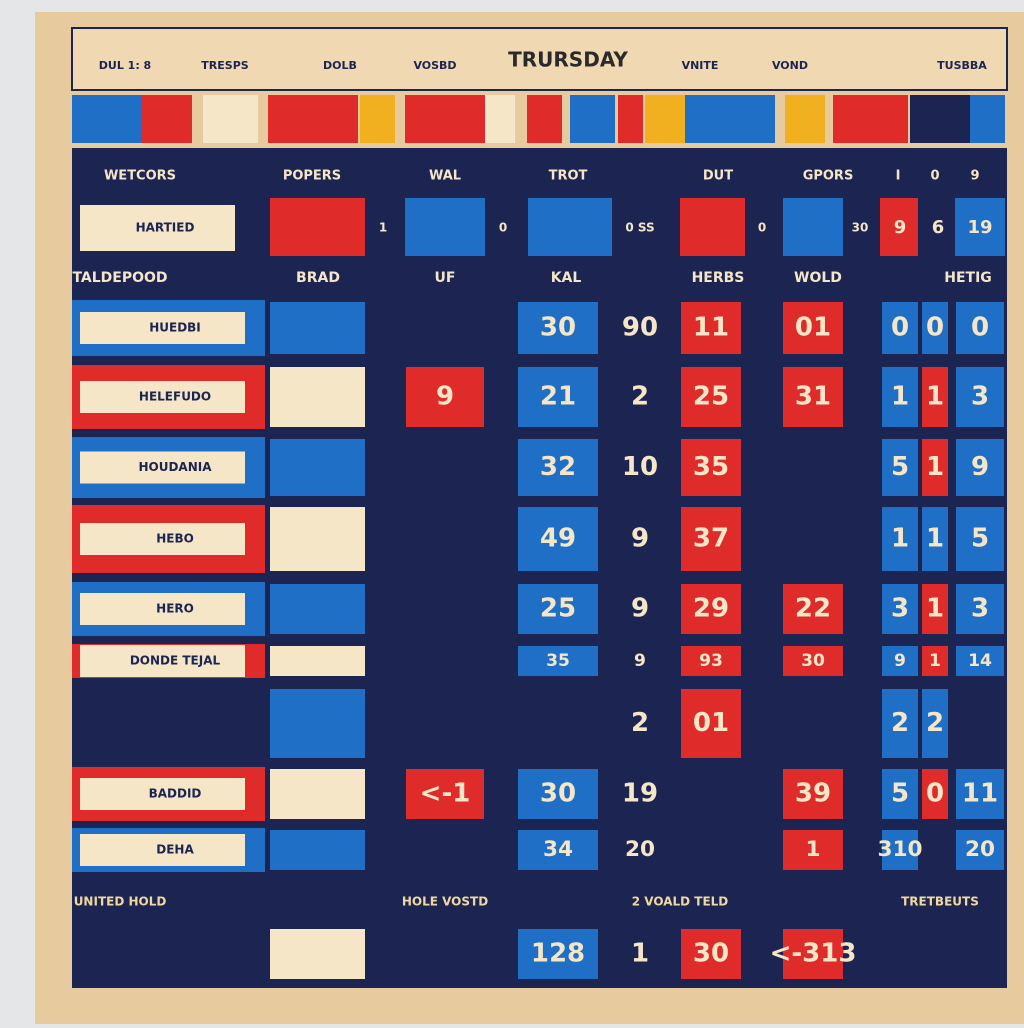  What do you see at coordinates (175, 609) in the screenshot?
I see `team-name: HERO` at bounding box center [175, 609].